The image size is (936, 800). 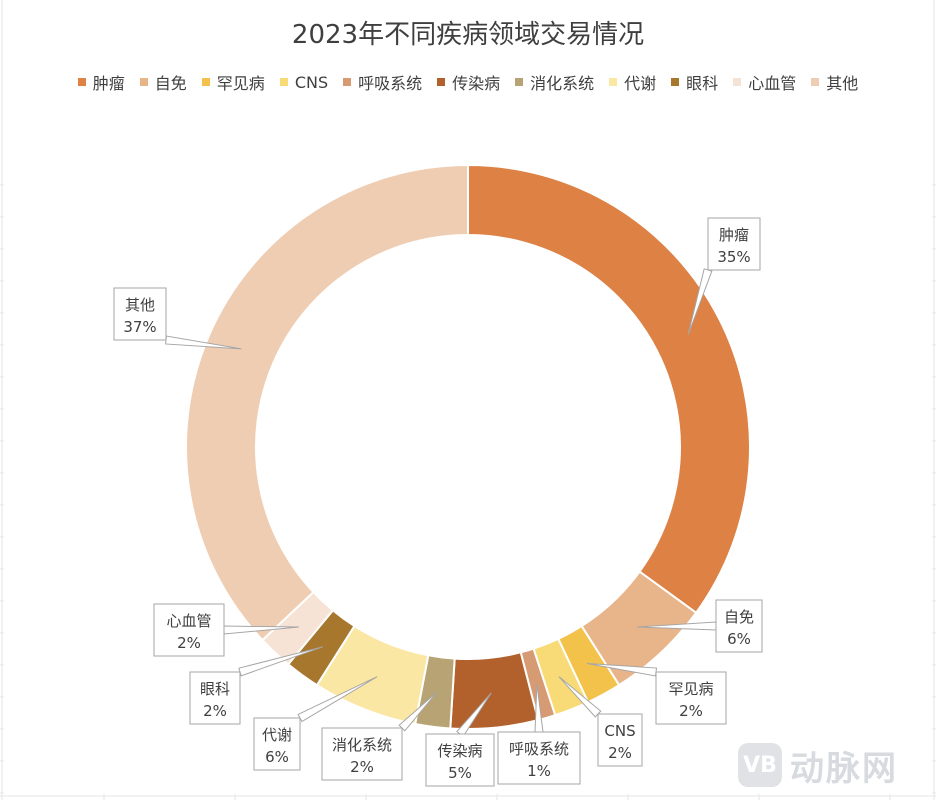 I want to click on legend-item: 罕见病, so click(x=233, y=82).